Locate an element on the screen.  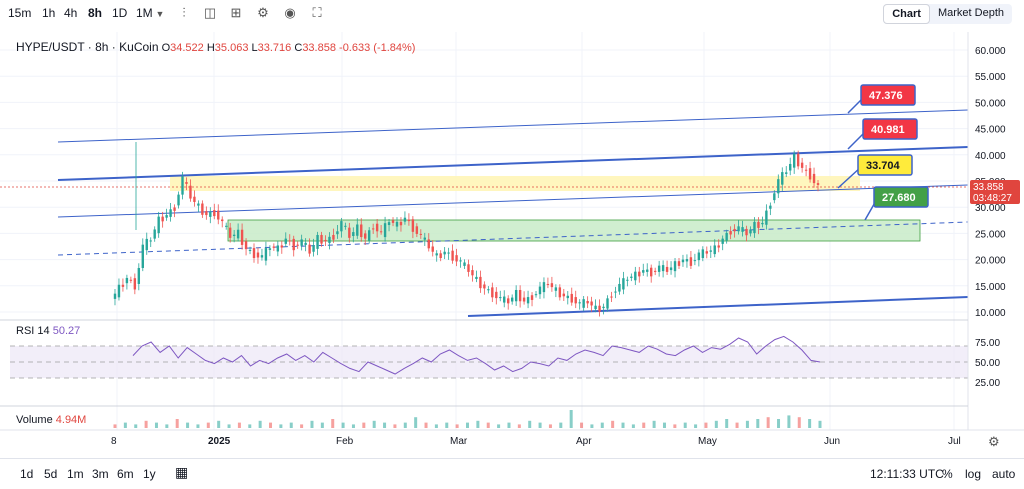
range-6m: 6m is located at coordinates (125, 474).